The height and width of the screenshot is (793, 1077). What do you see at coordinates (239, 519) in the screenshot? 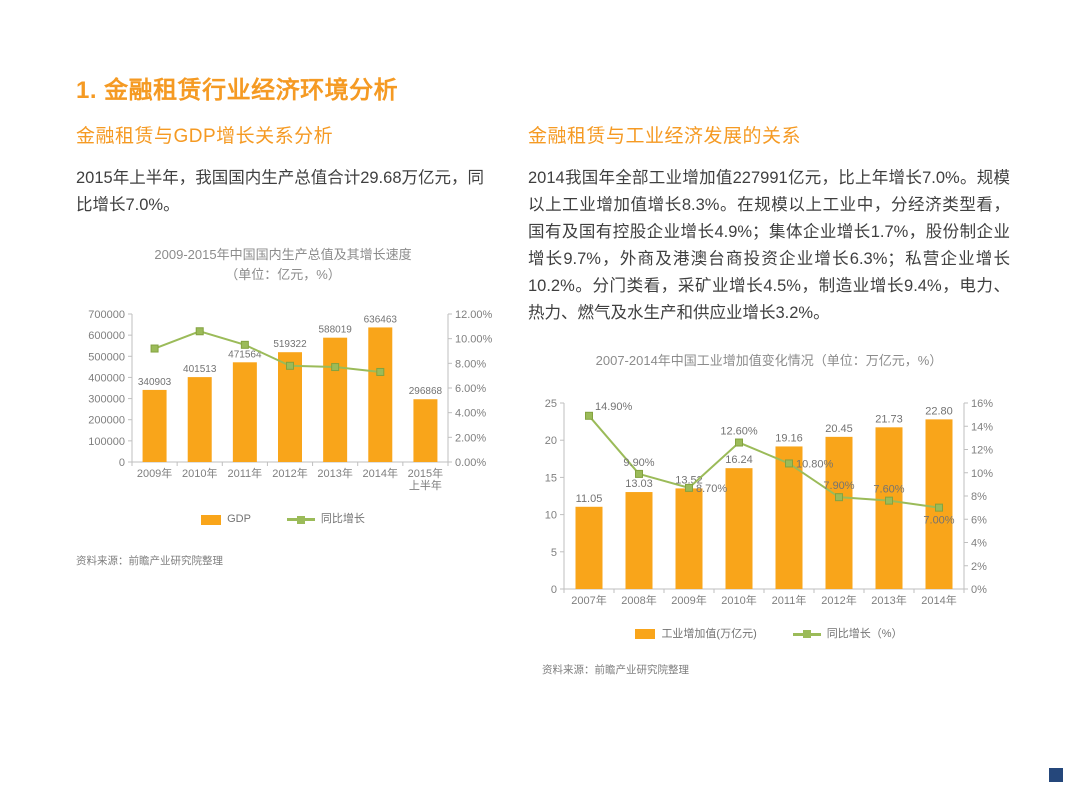
I see `legend-label-gdp: GDP` at bounding box center [239, 519].